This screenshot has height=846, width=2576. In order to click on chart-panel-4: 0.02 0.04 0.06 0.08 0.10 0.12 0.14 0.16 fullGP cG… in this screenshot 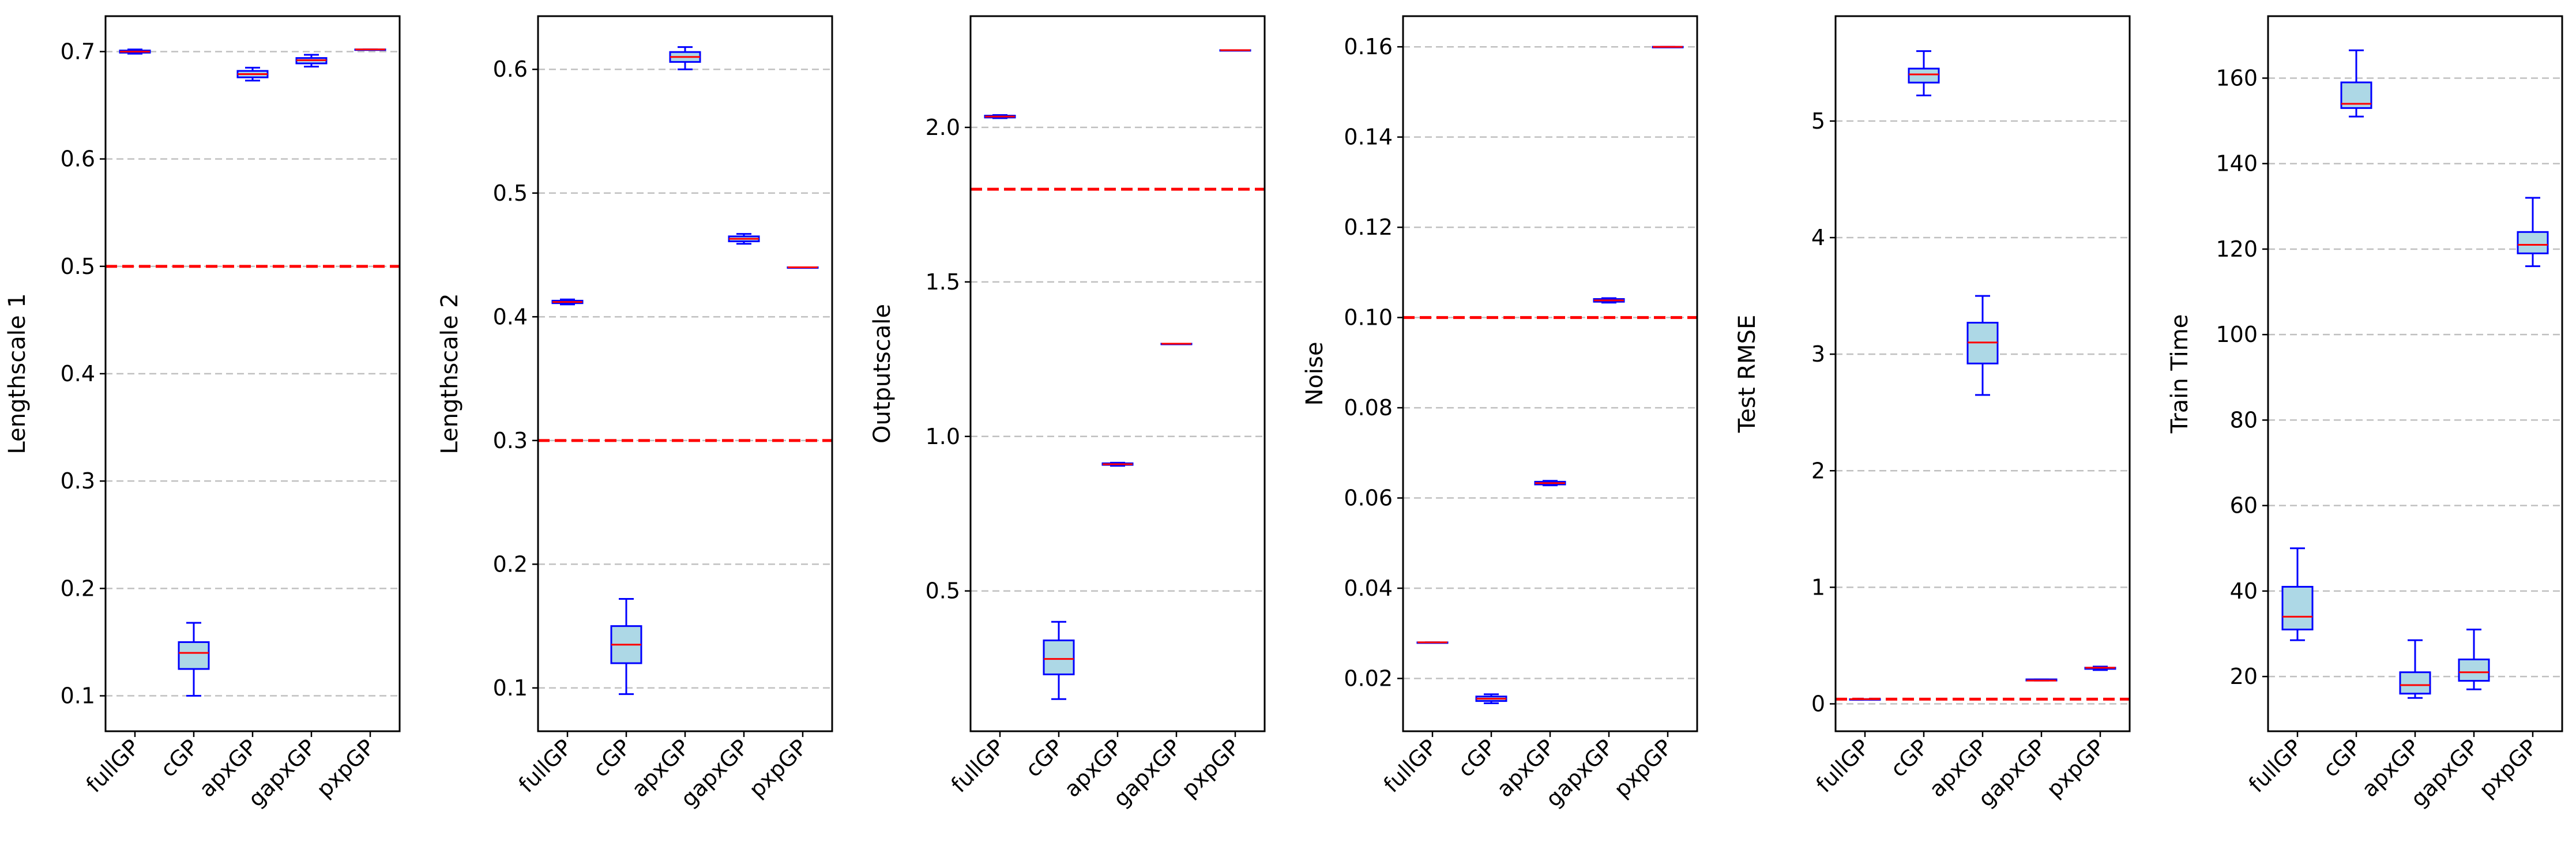, I will do `click(1500, 413)`.